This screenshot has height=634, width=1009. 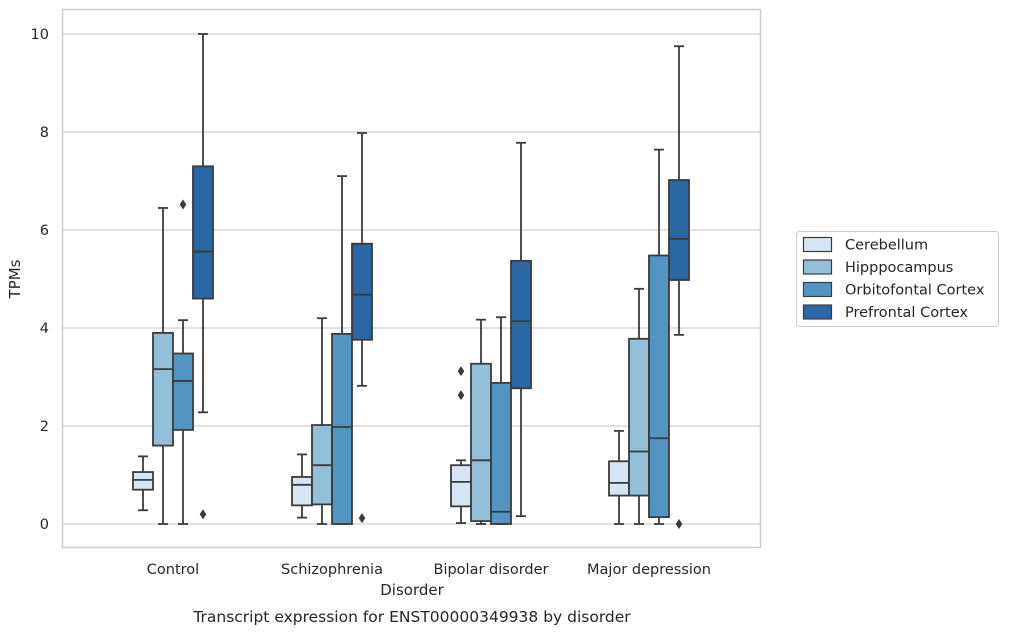 I want to click on y-tick-label: 8, so click(x=44, y=133).